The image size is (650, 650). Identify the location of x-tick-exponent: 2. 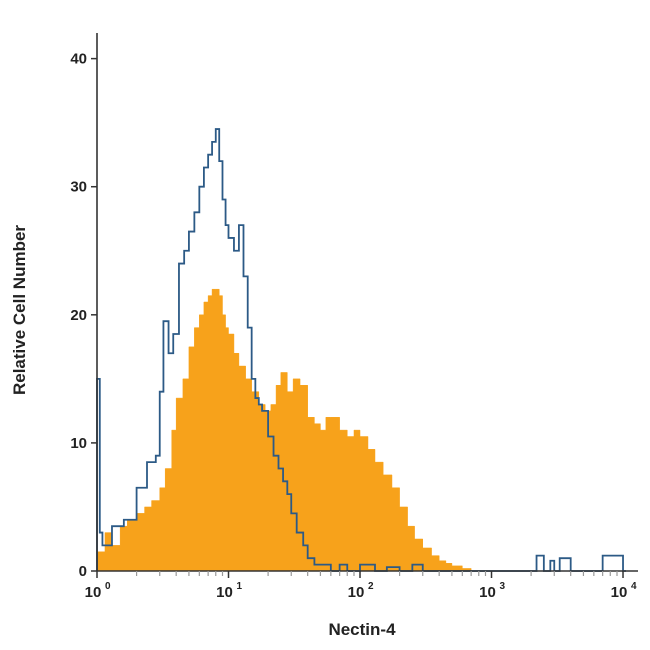
(371, 586).